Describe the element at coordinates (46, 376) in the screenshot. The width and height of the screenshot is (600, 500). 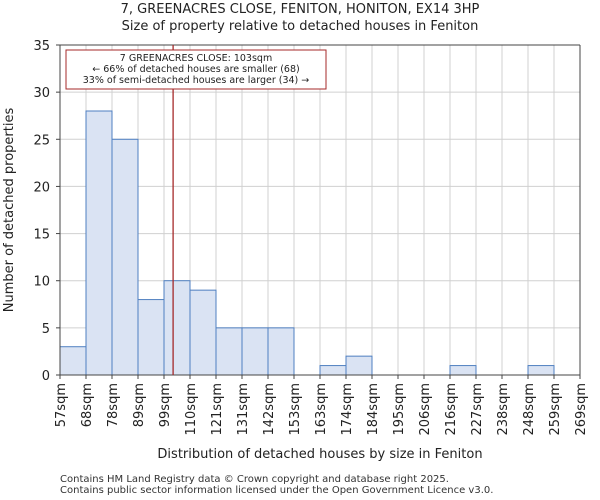
I see `y-tick-label: 0` at that location.